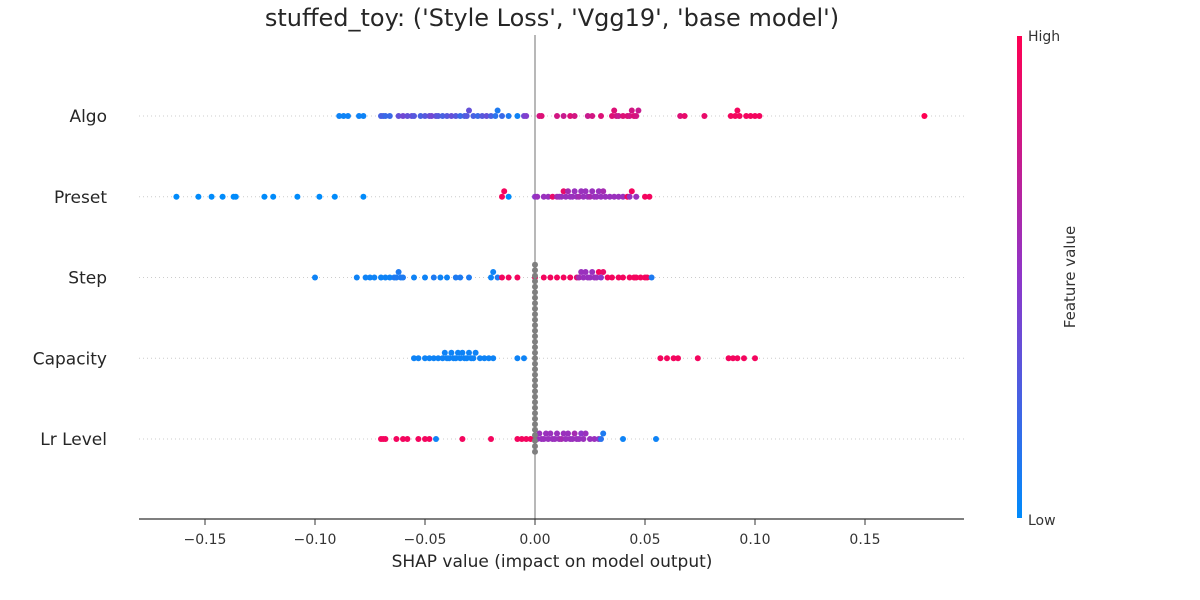 This screenshot has height=600, width=1200. Describe the element at coordinates (1019, 277) in the screenshot. I see `colorbar` at that location.